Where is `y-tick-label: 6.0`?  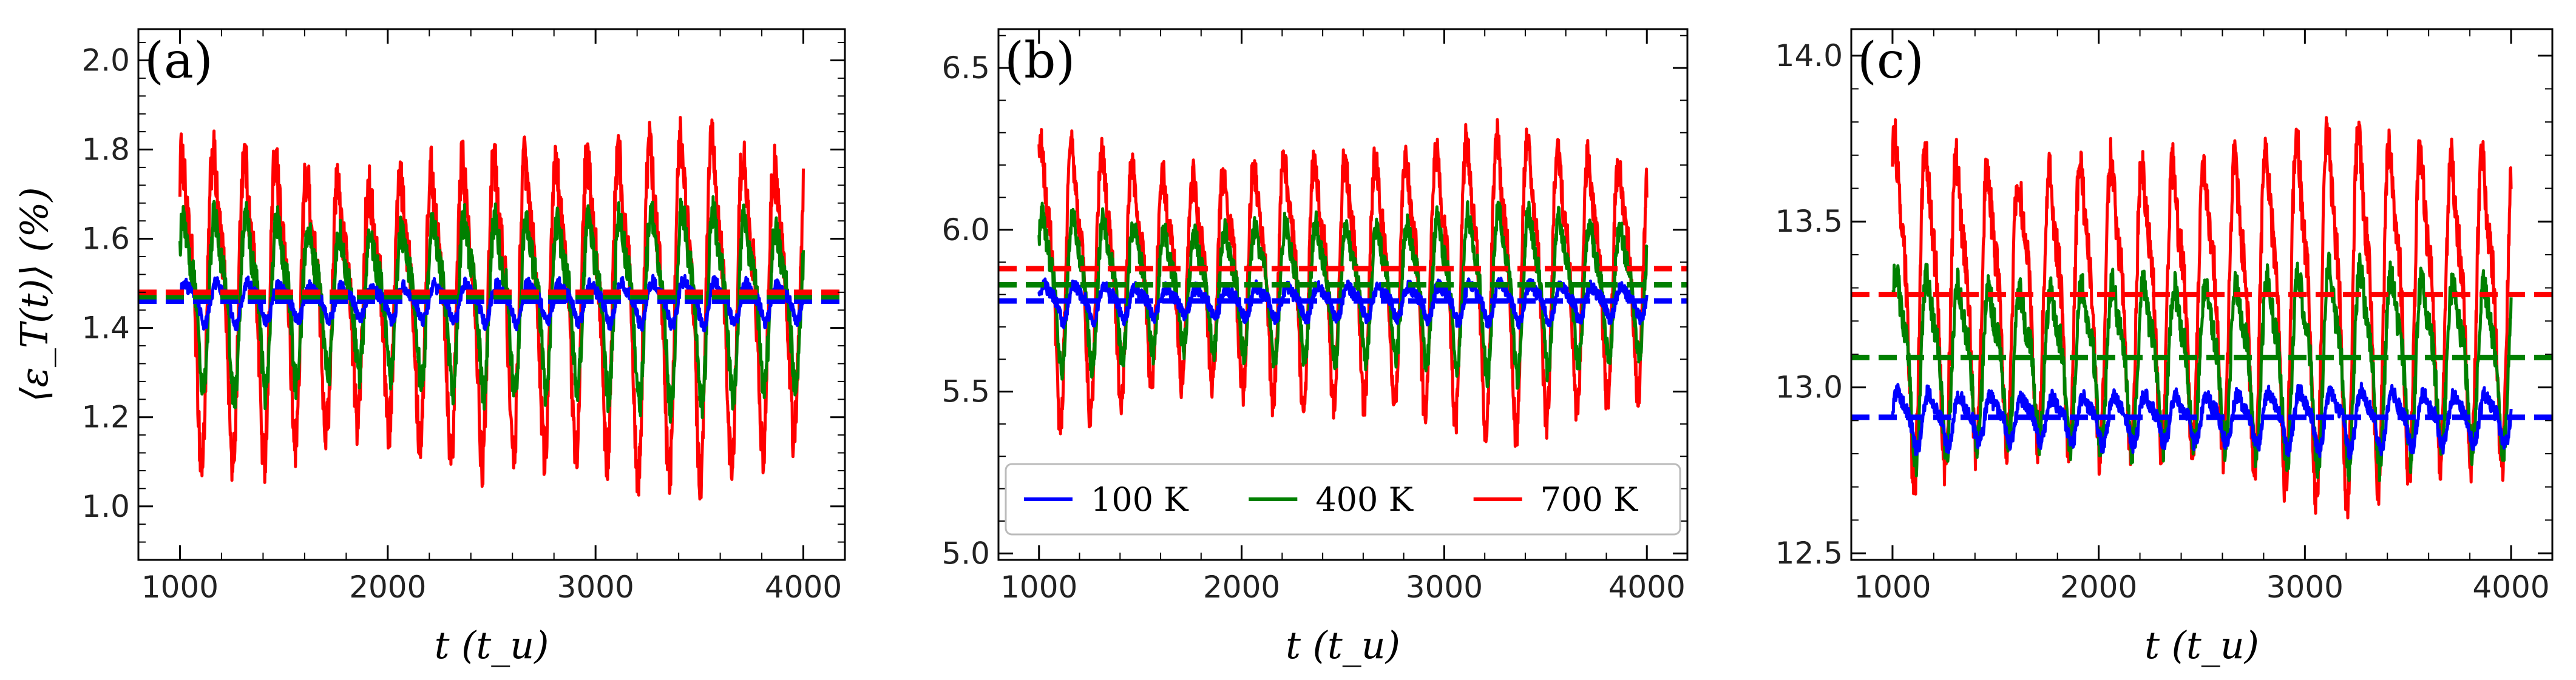
y-tick-label: 6.0 is located at coordinates (966, 229).